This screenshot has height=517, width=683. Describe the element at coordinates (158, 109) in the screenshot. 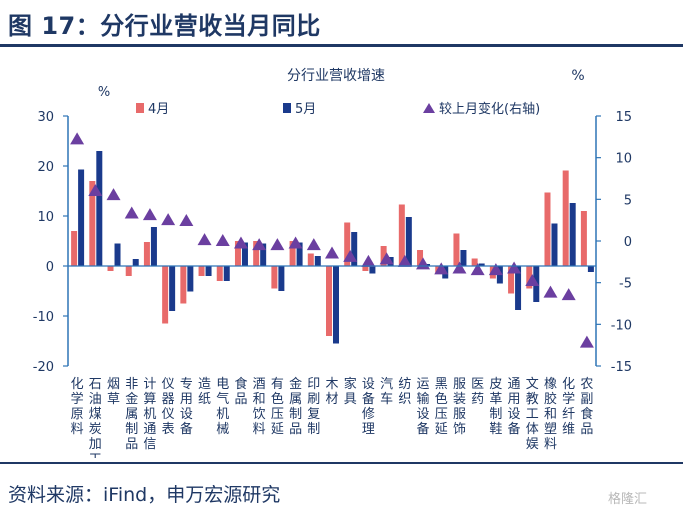

I see `legend-label-april: 4月` at that location.